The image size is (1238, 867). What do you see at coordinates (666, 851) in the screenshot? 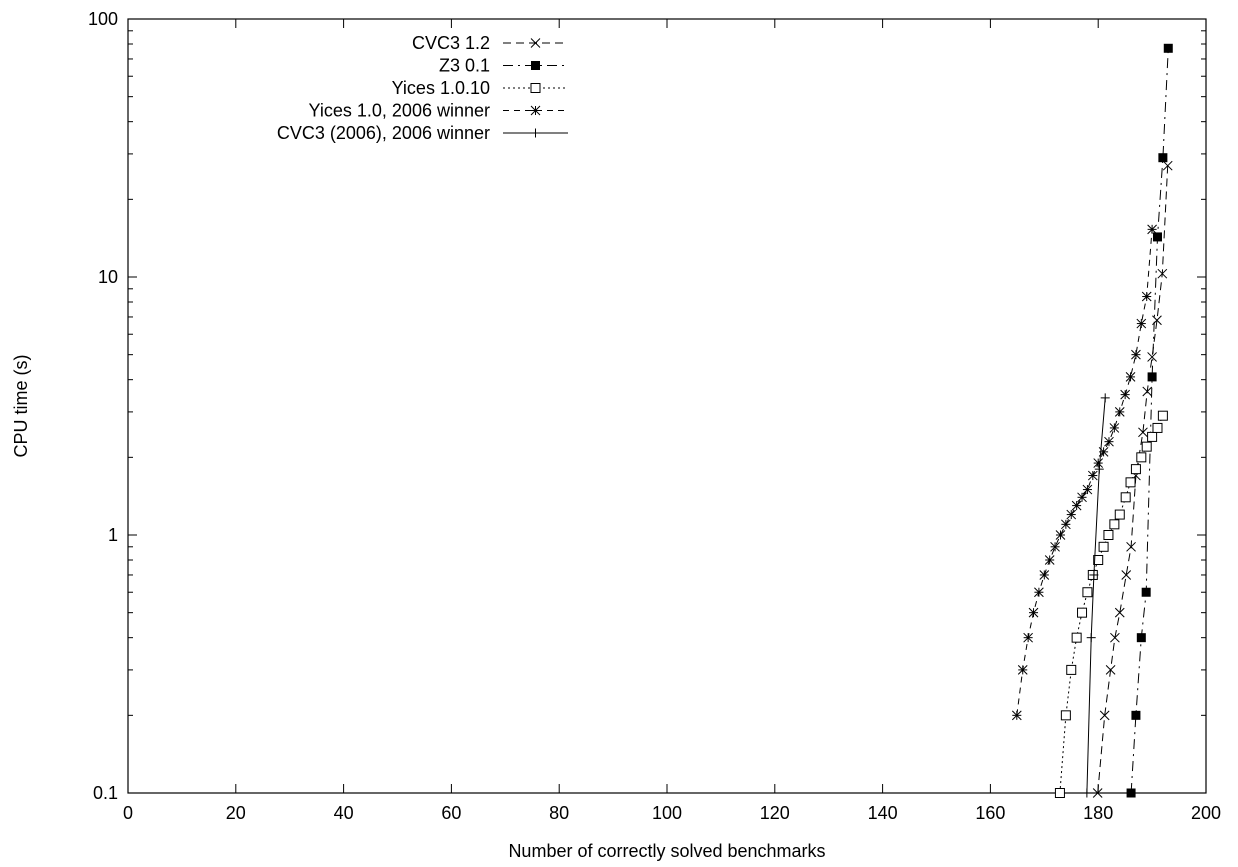
I see `x-axis-label: Number of correctly solved benchmarks` at bounding box center [666, 851].